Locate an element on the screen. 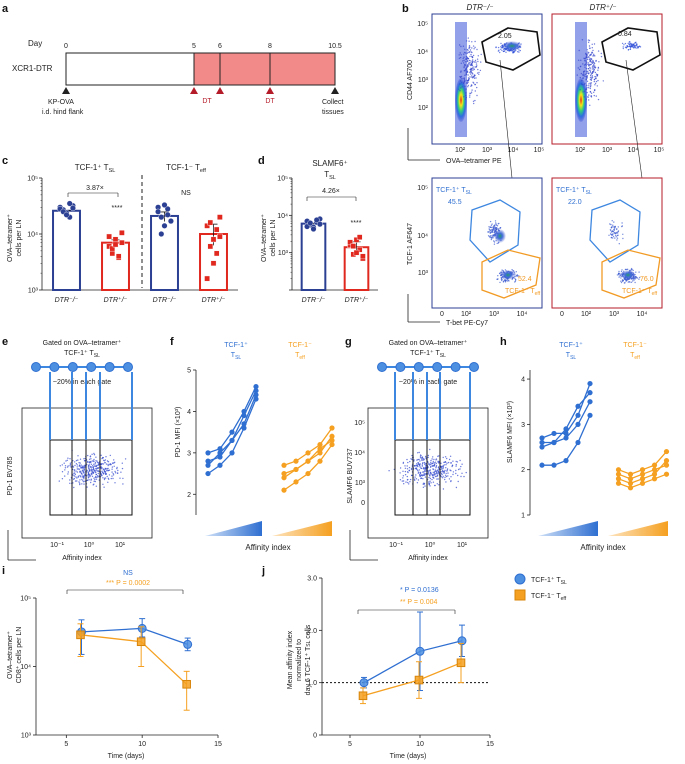  day-0: 0 is located at coordinates (66, 46).